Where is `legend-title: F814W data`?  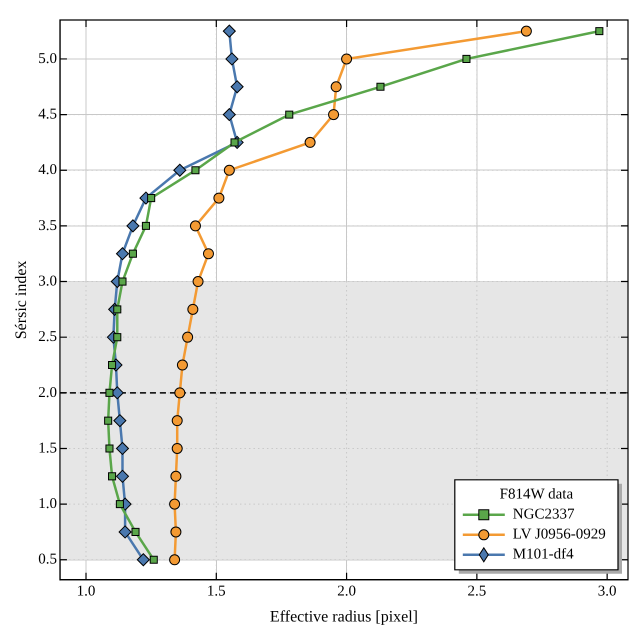
legend-title: F814W data is located at coordinates (537, 494).